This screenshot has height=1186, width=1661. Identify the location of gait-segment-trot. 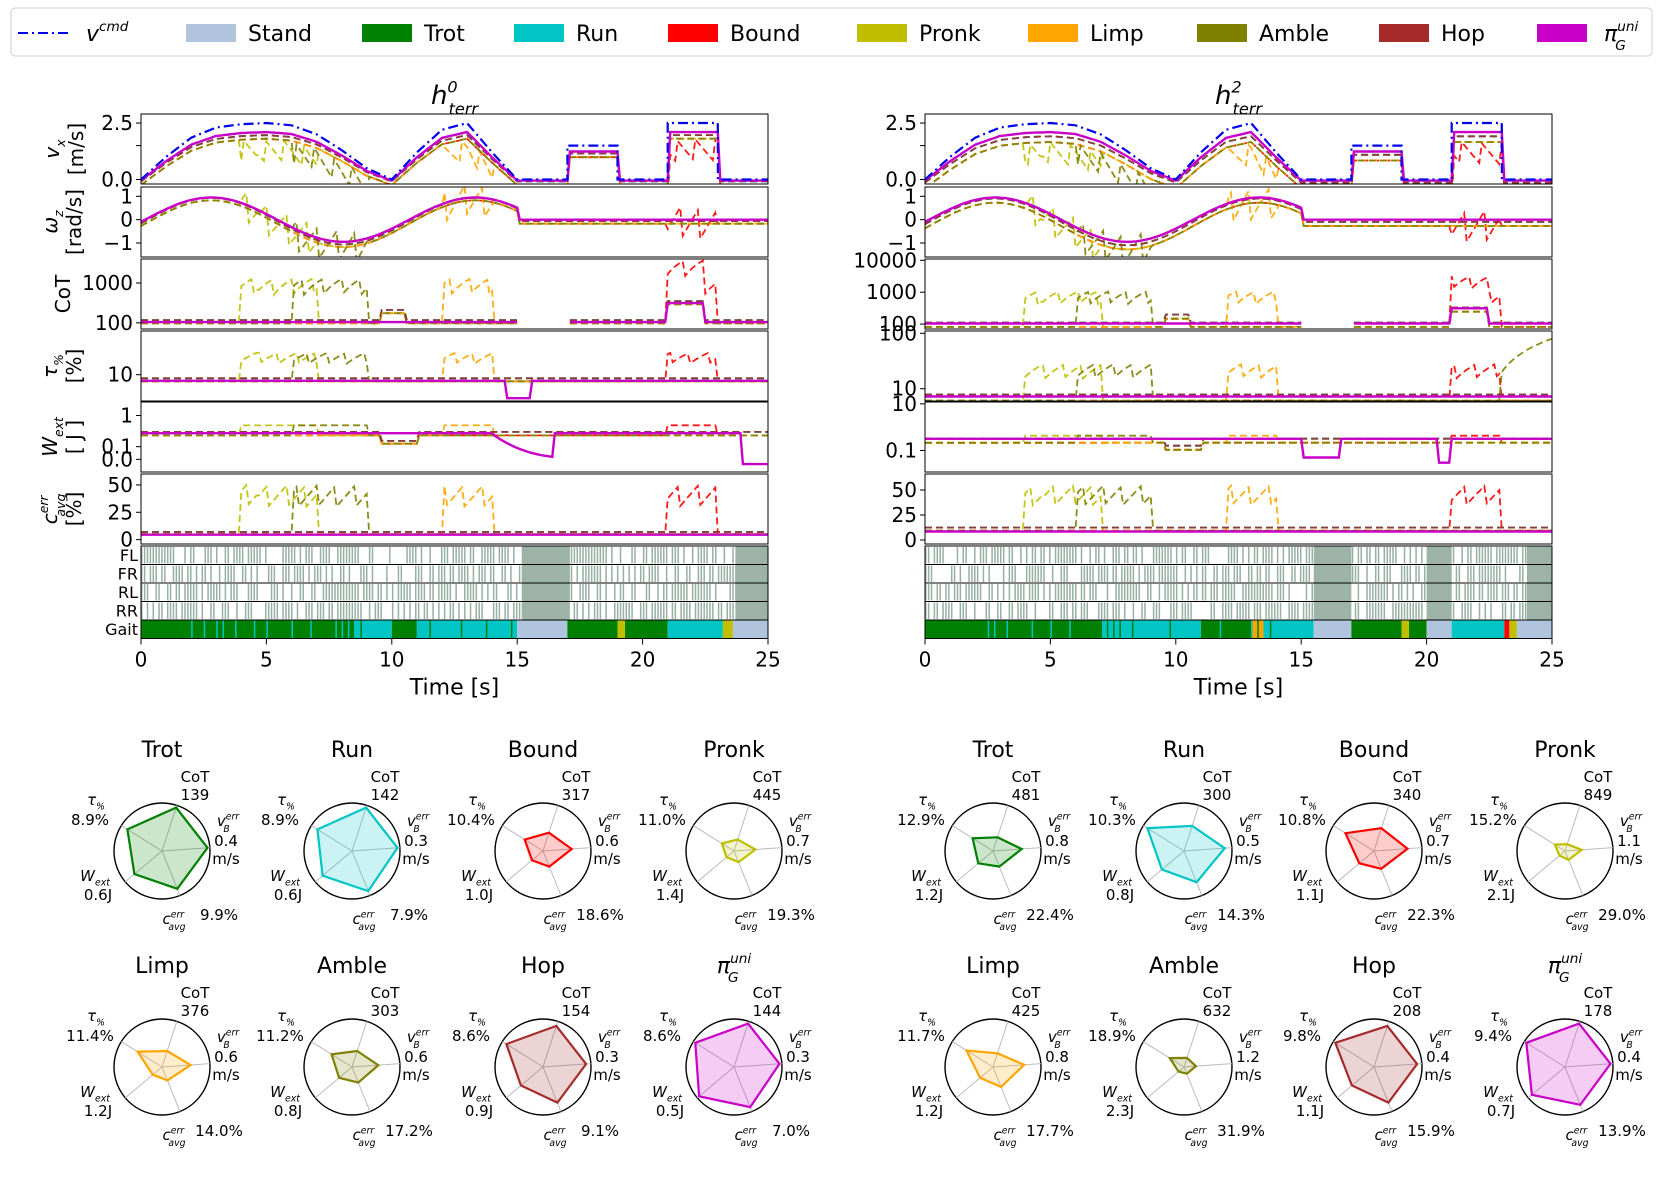
(1013, 629).